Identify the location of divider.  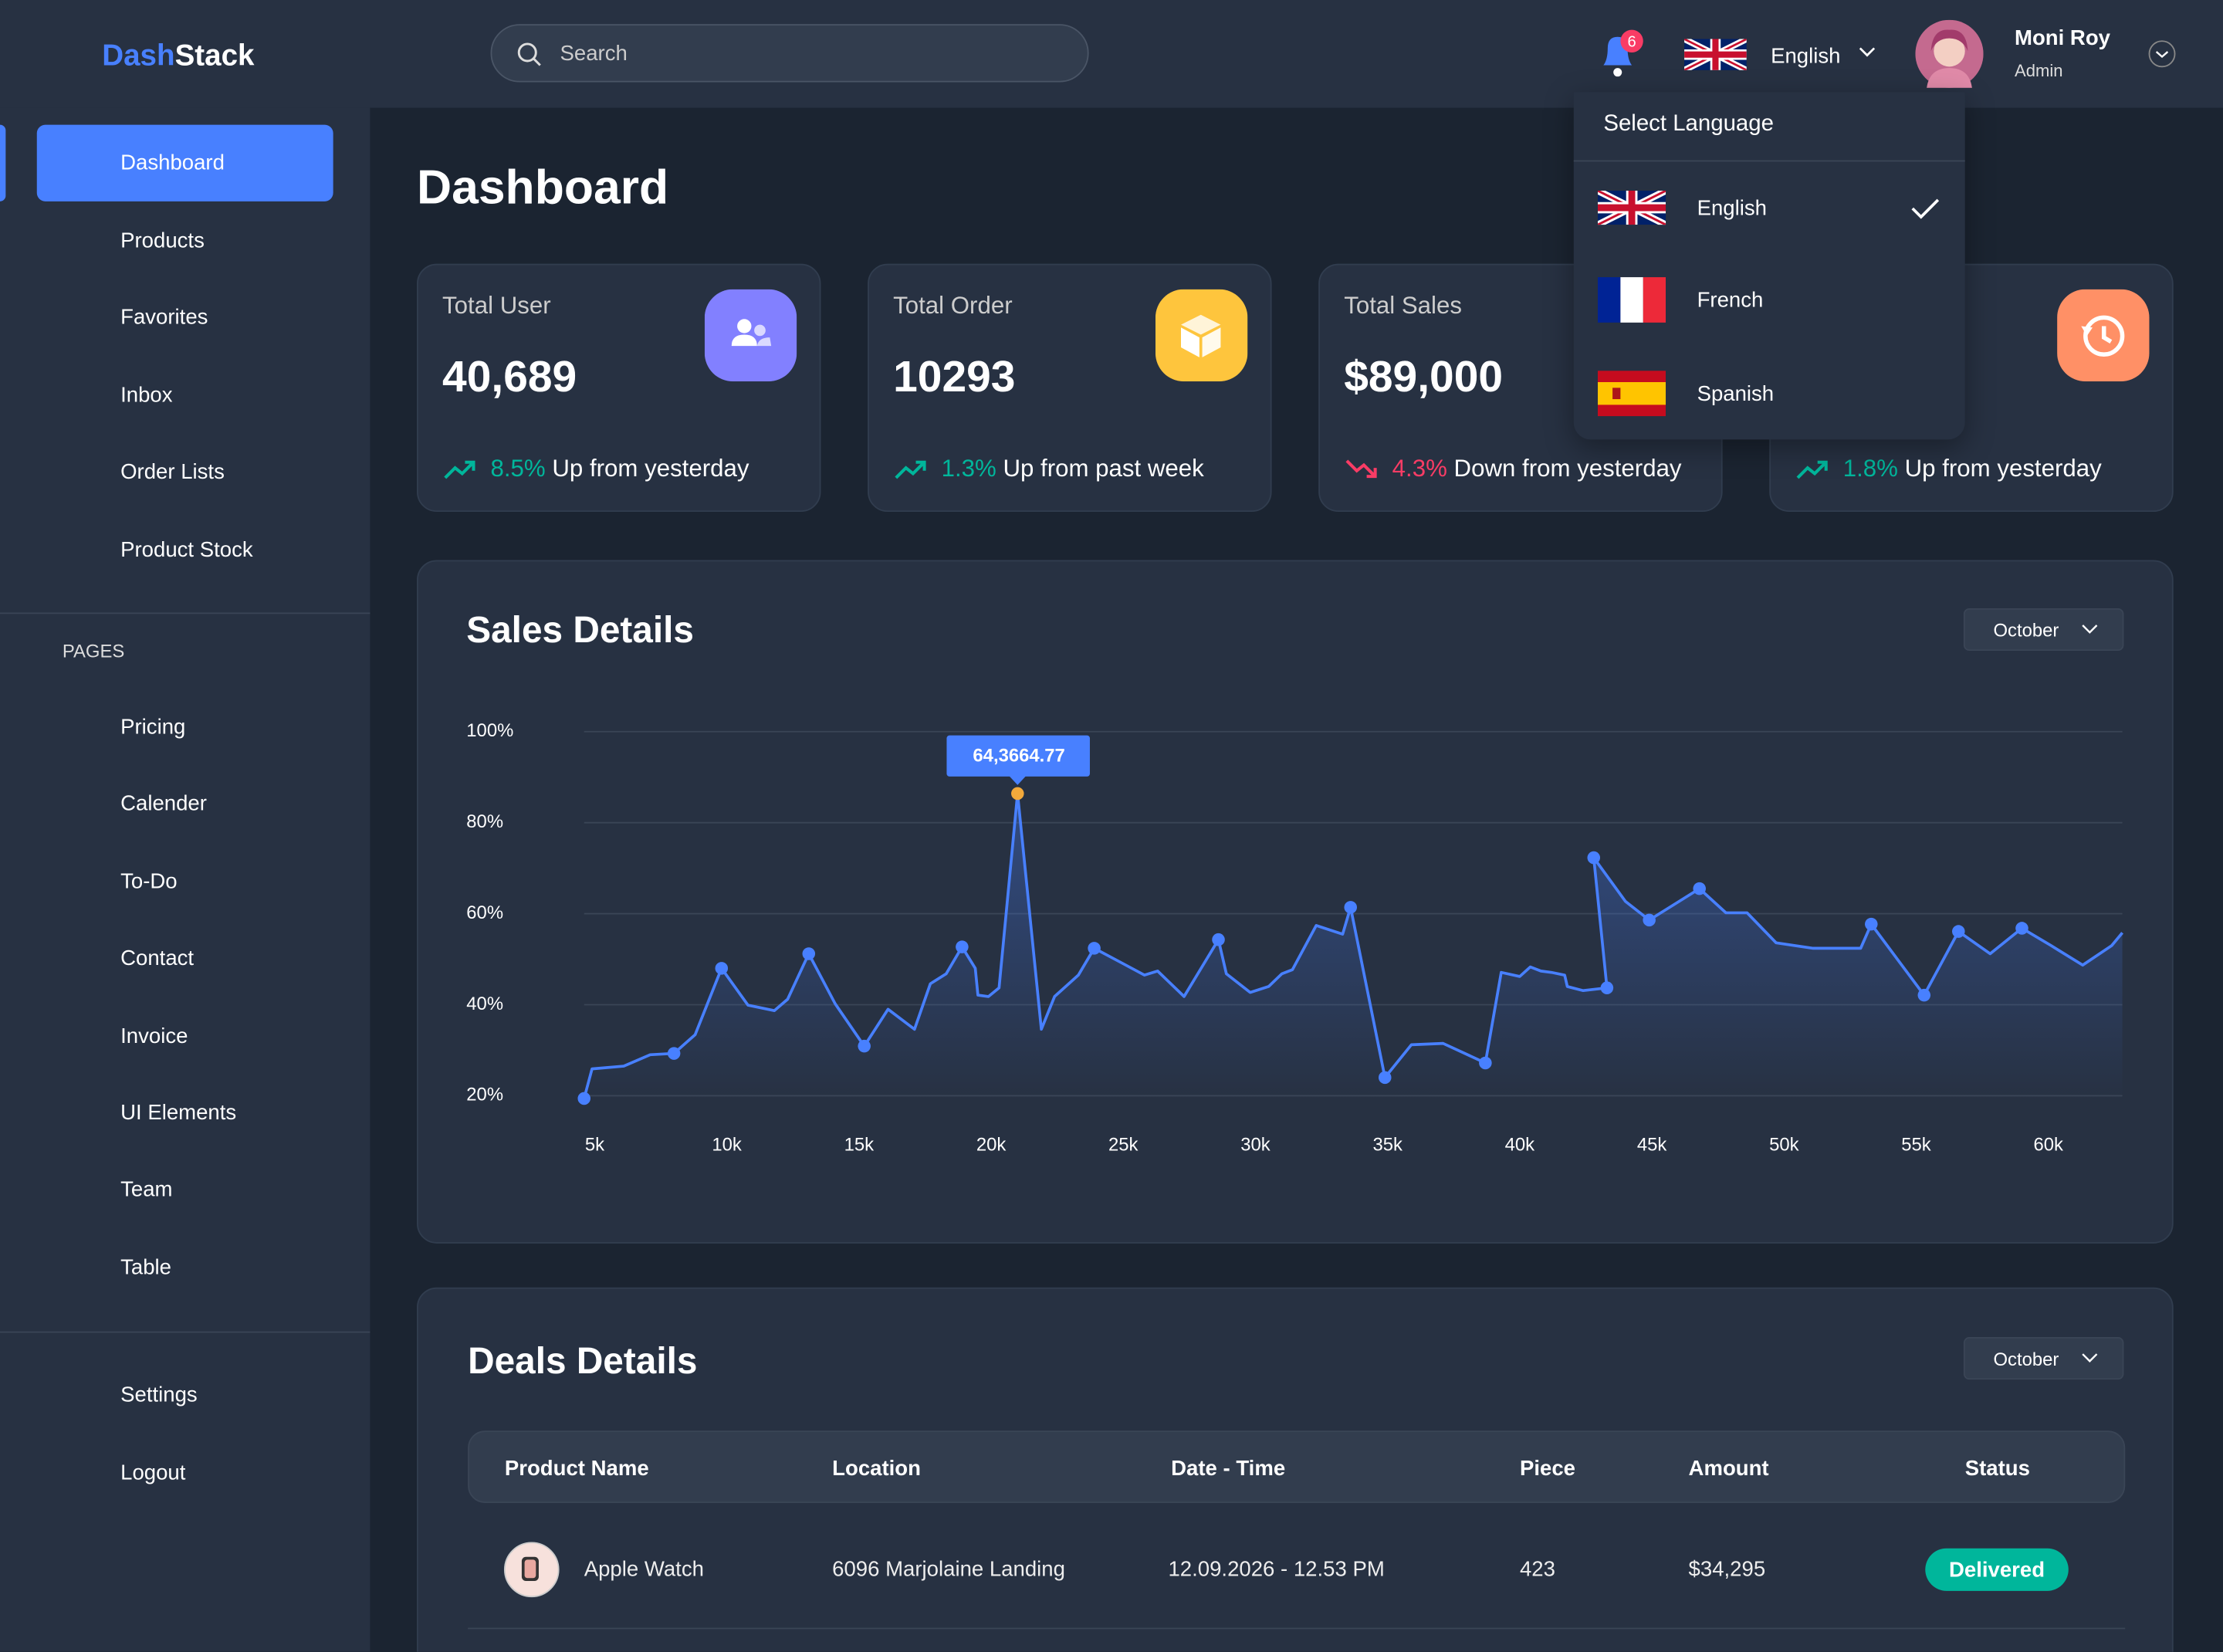
(185, 613).